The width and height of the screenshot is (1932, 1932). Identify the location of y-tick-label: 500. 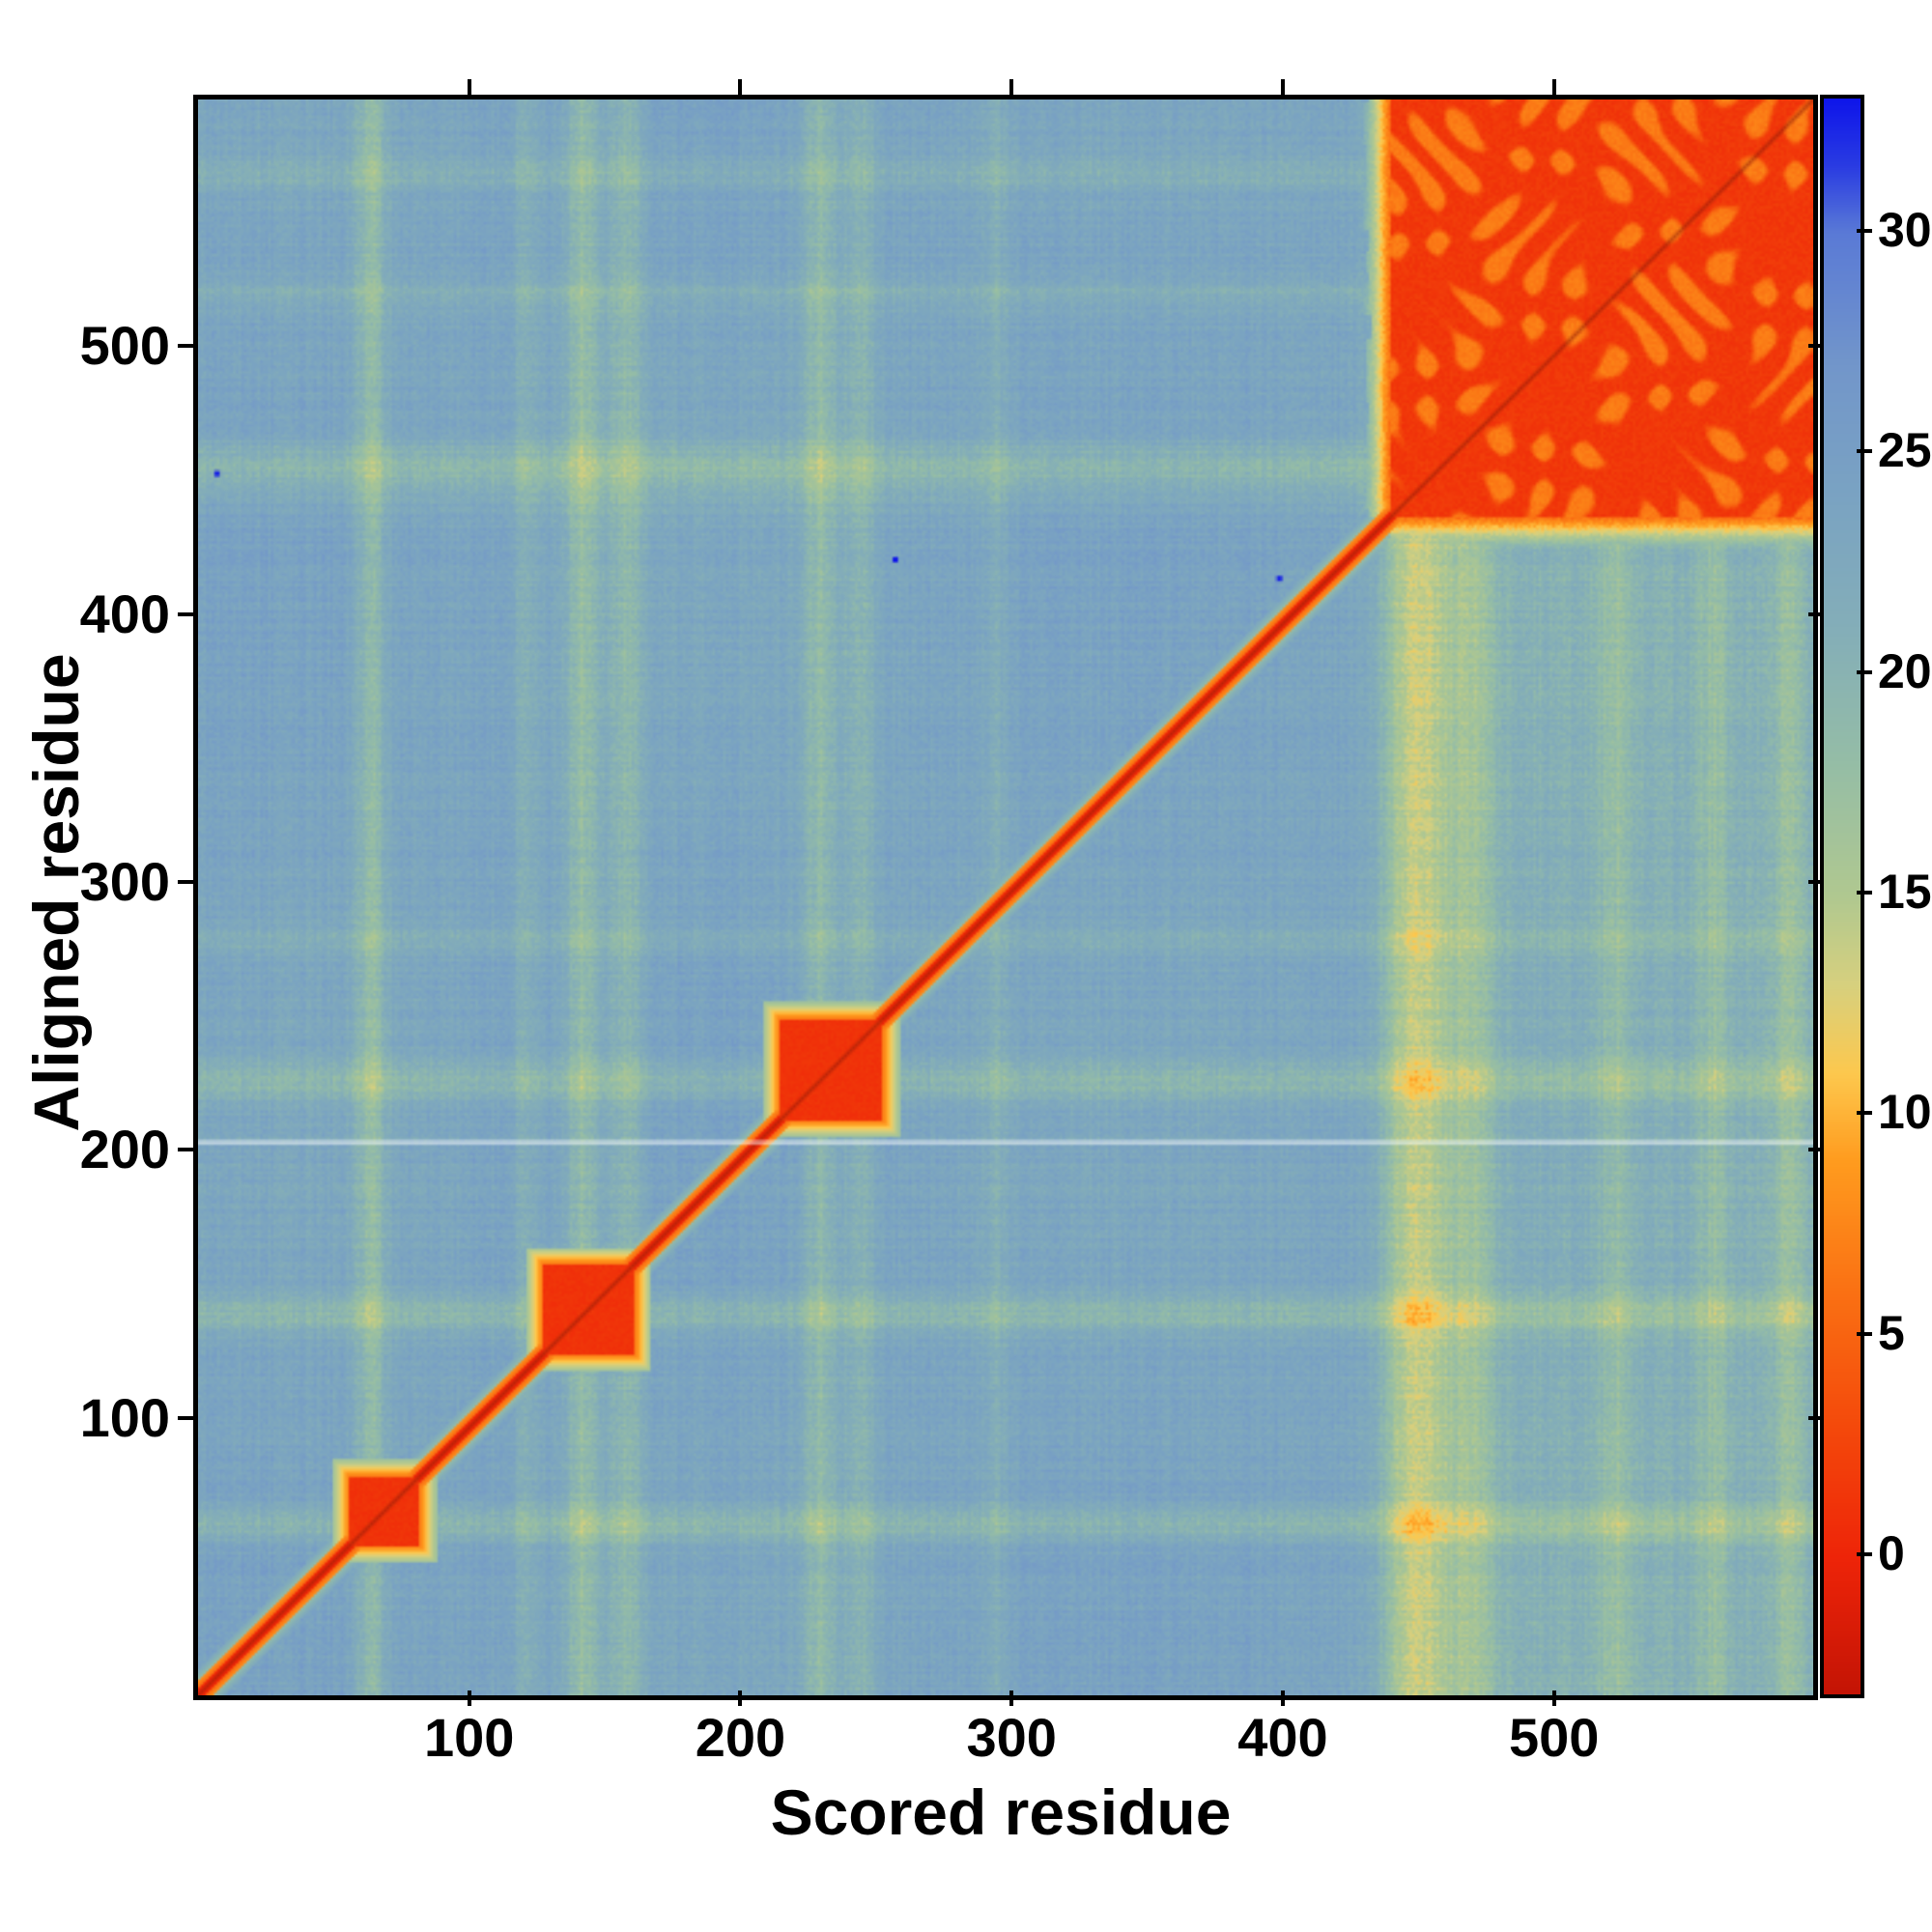
(124, 346).